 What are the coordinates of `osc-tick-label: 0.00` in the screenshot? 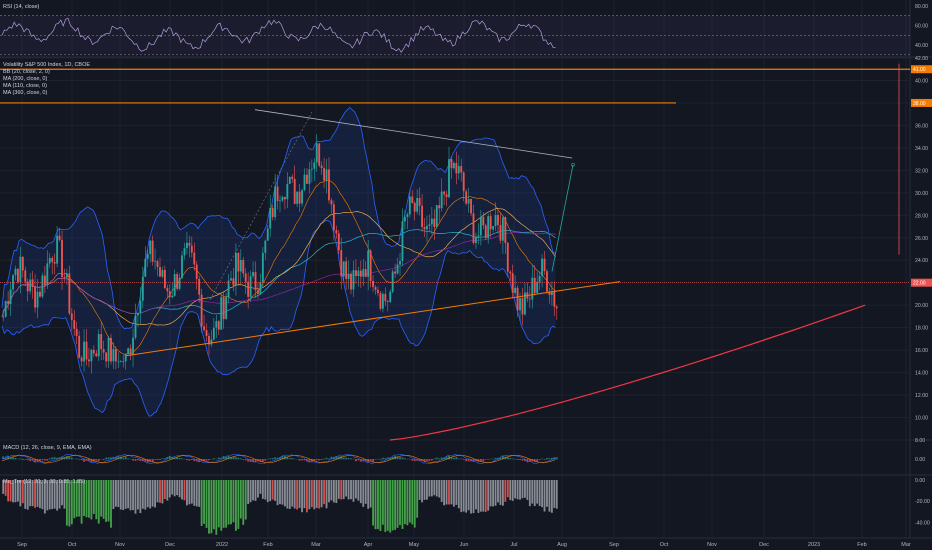 It's located at (920, 481).